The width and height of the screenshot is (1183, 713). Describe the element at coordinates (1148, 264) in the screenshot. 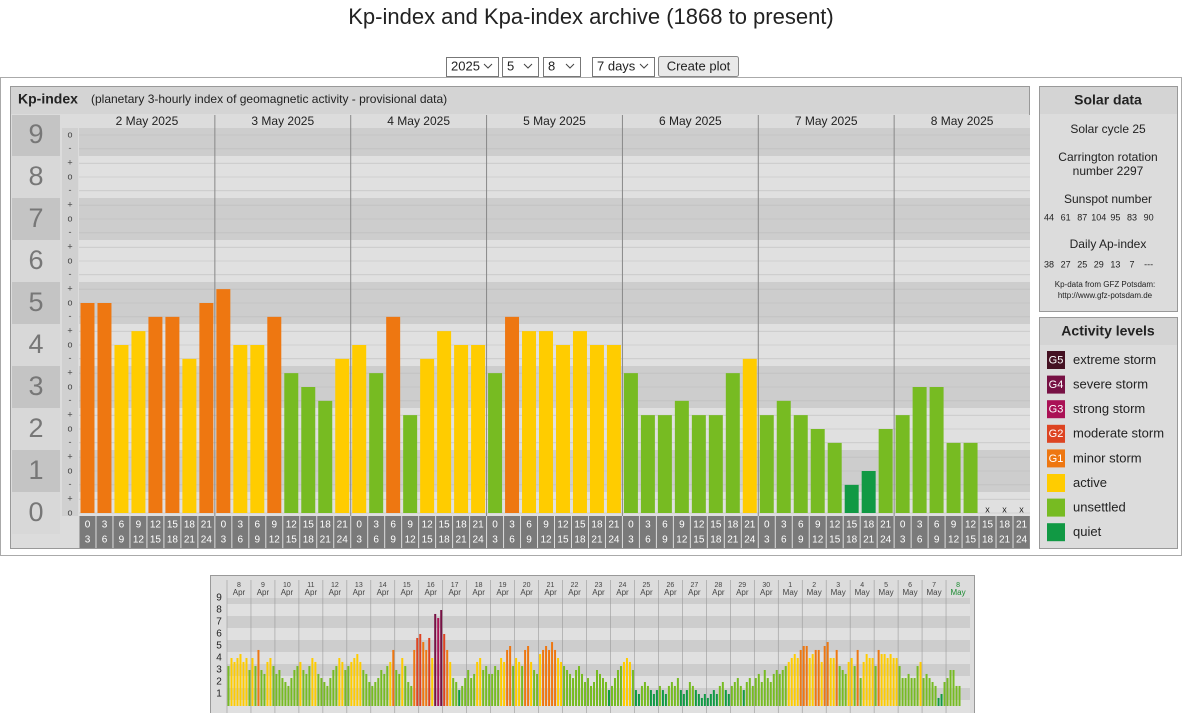

I see `ap-value: ---` at that location.